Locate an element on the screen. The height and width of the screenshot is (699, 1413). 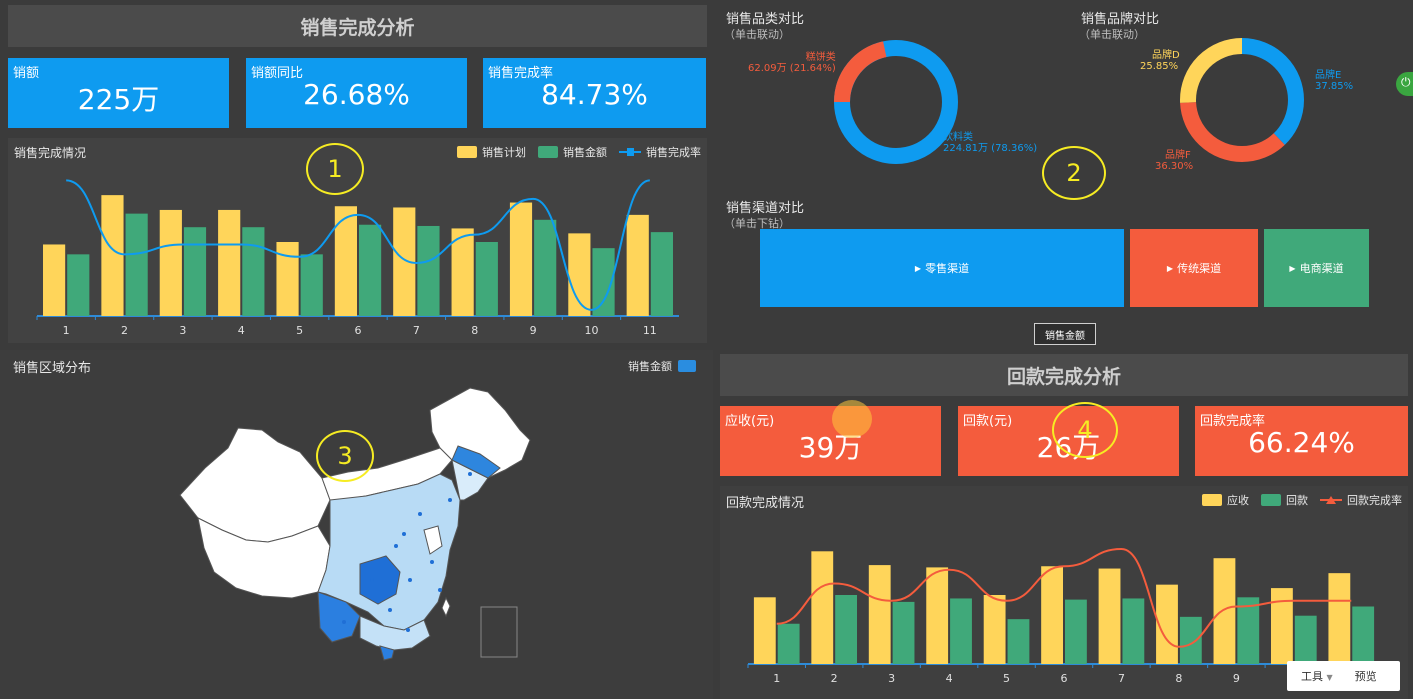
annotation-circle-1: 1 is located at coordinates (335, 169).